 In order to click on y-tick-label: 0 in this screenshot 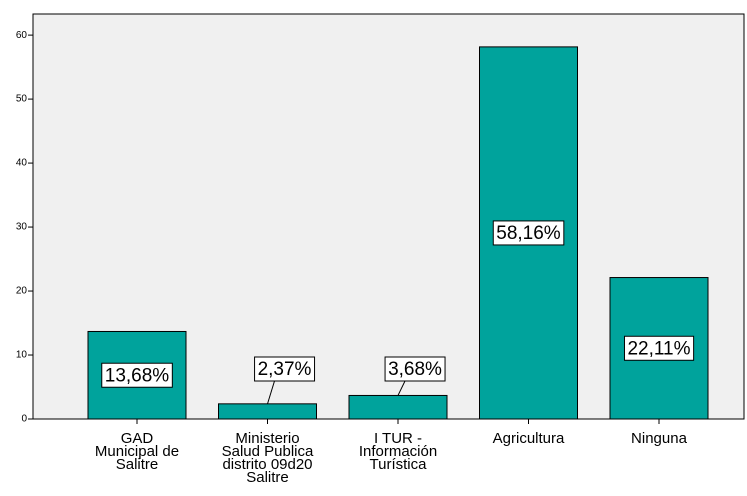, I will do `click(24, 419)`.